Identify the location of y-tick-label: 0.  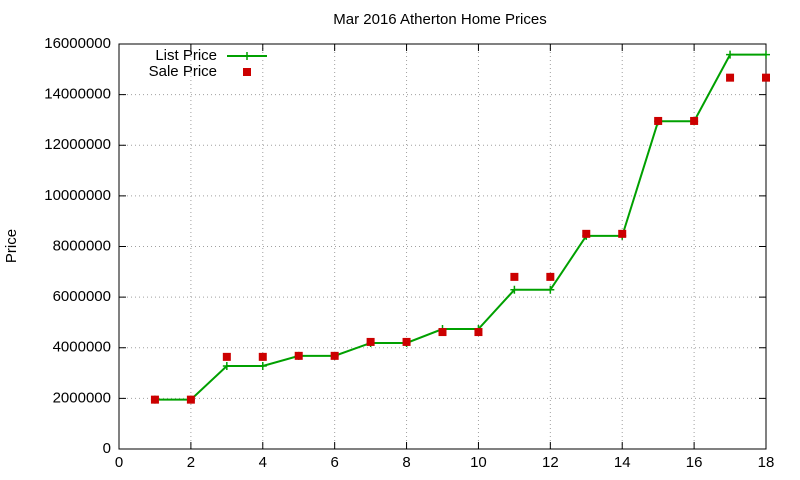
(107, 448).